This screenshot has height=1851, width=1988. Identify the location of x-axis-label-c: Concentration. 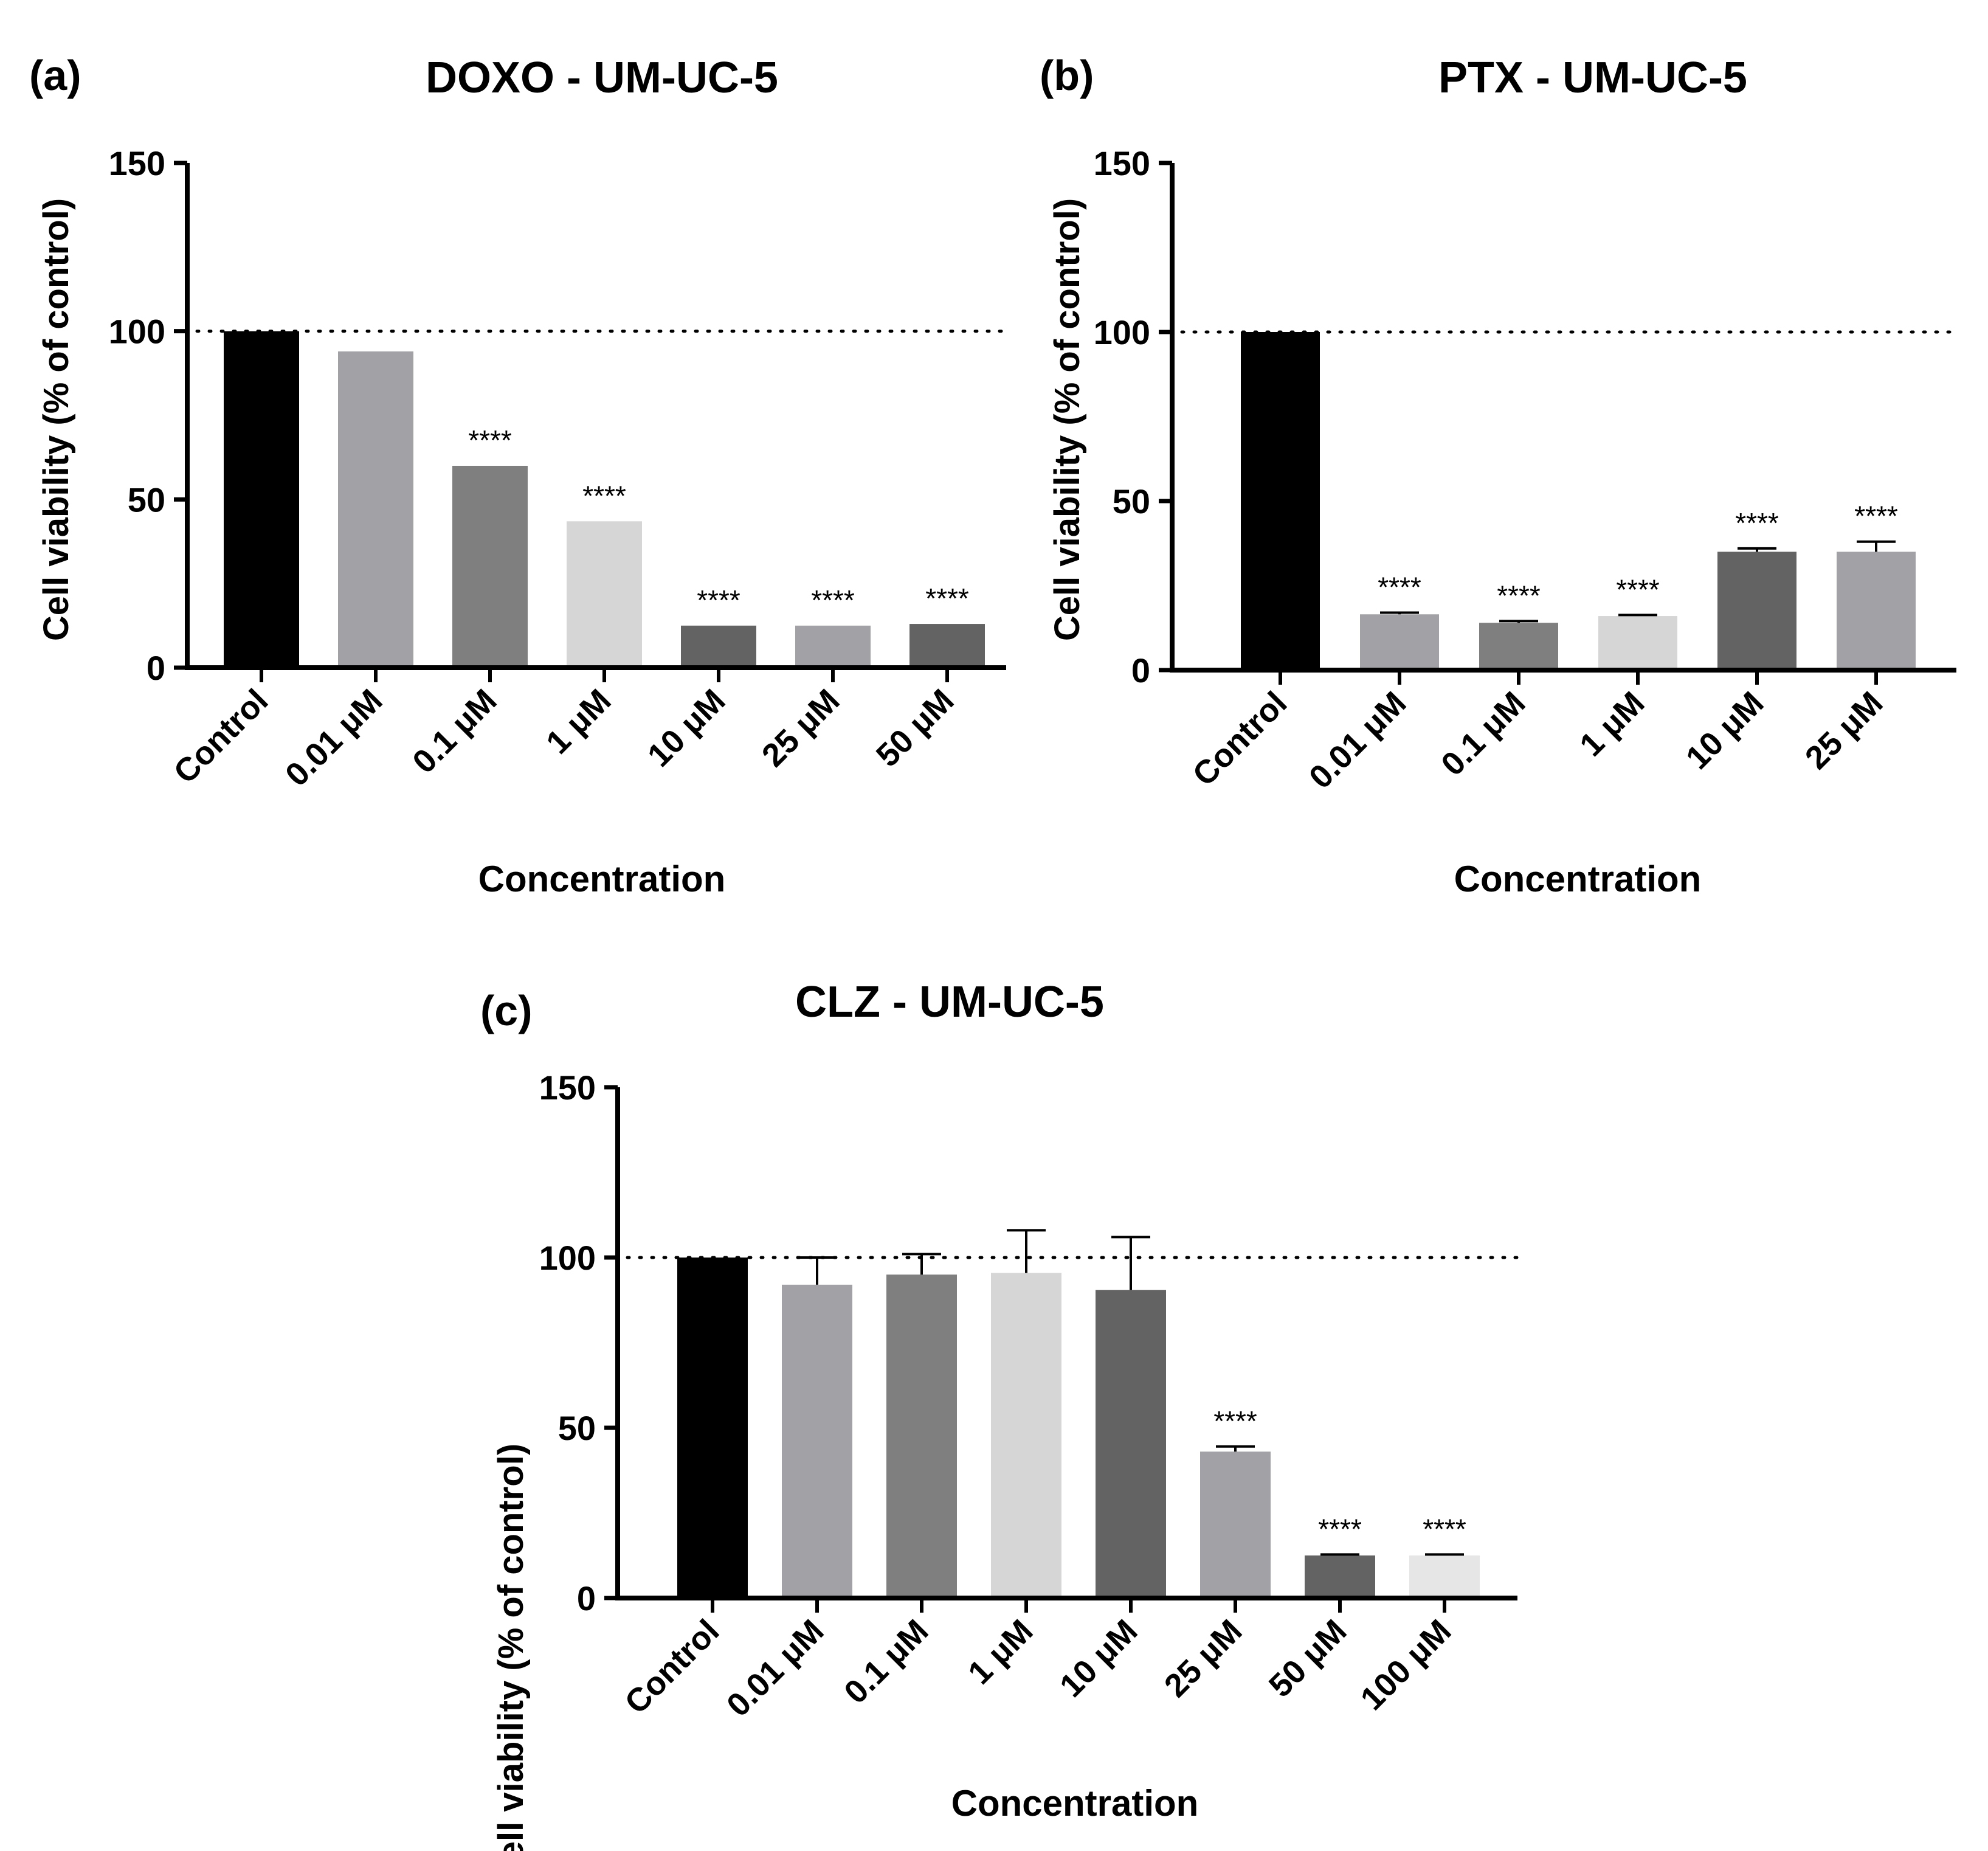
(1075, 1804).